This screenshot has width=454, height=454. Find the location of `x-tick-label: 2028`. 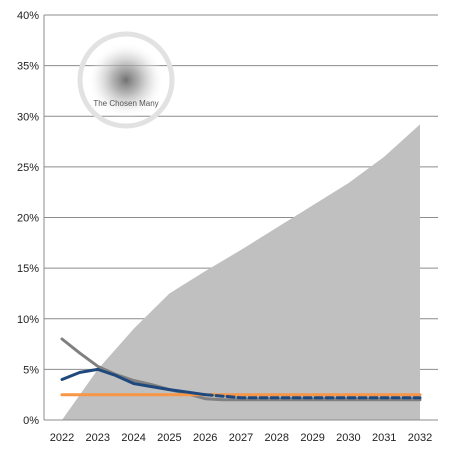

x-tick-label: 2028 is located at coordinates (277, 438).